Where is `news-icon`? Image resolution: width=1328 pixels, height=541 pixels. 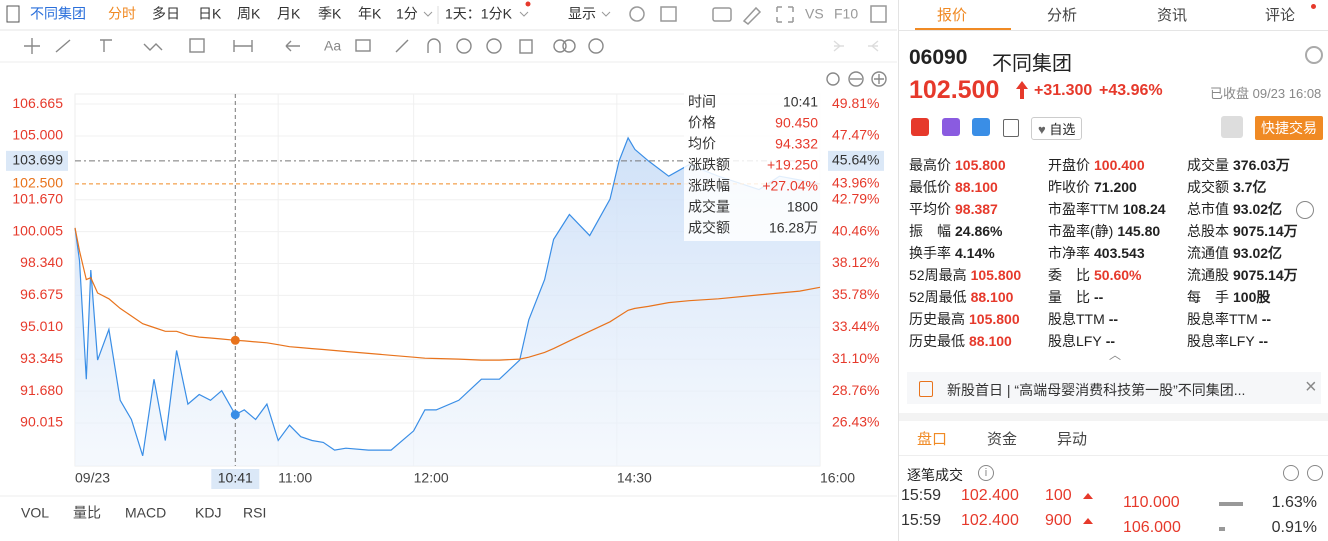
news-icon is located at coordinates (926, 389).